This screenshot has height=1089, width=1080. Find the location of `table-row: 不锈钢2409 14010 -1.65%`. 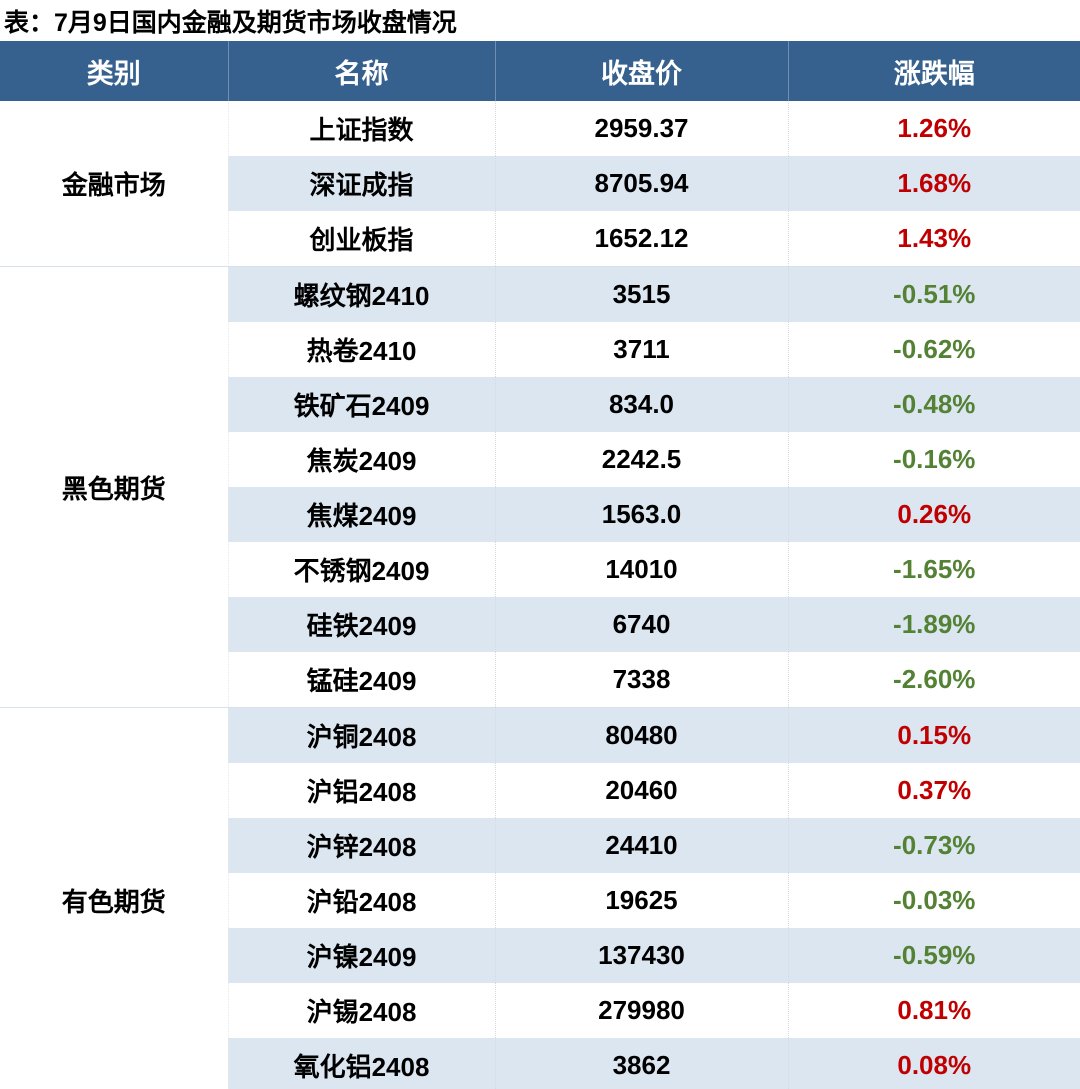

table-row: 不锈钢2409 14010 -1.65% is located at coordinates (540, 569).